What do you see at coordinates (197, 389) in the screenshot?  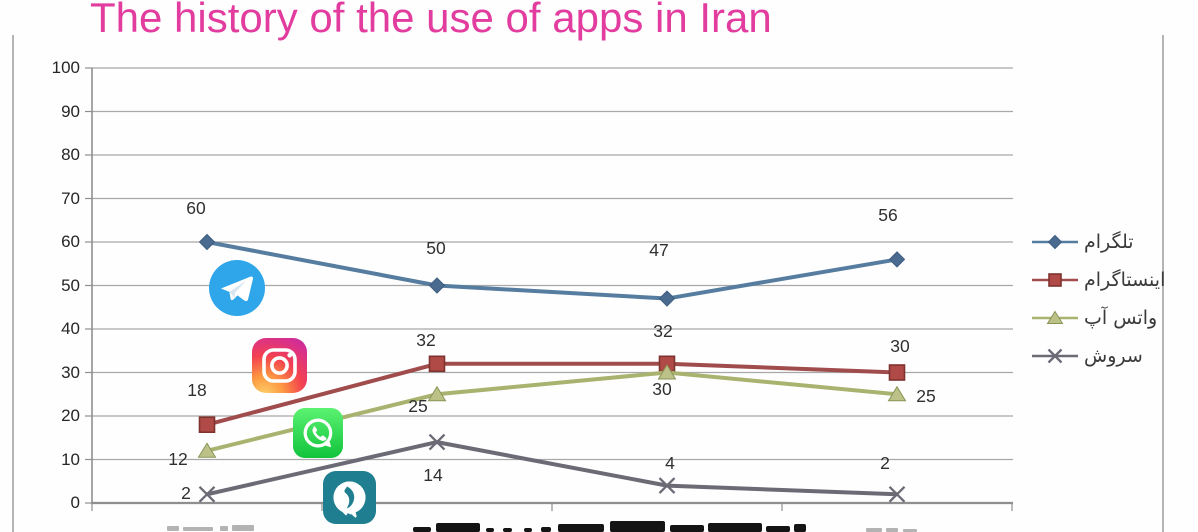 I see `data-label-instagram: 18` at bounding box center [197, 389].